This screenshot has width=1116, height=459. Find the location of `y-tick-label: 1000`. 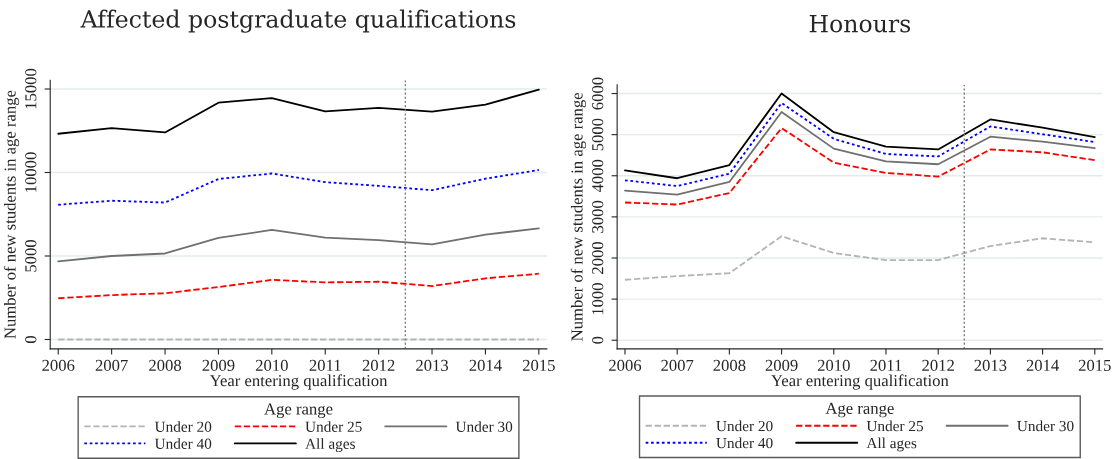

y-tick-label: 1000 is located at coordinates (598, 299).